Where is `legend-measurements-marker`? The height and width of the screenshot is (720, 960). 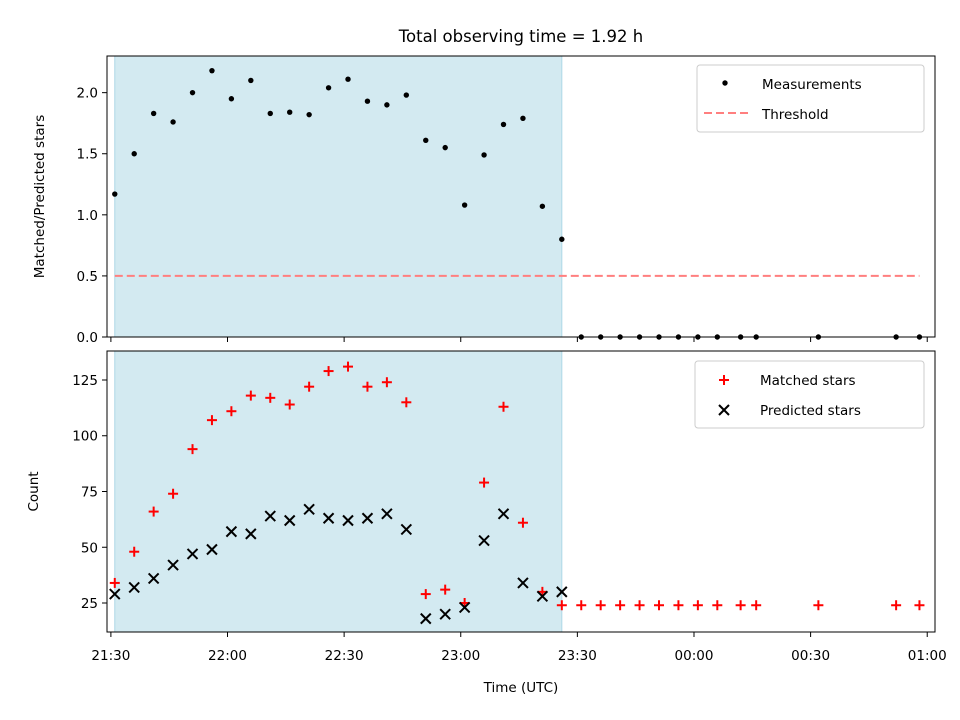
legend-measurements-marker is located at coordinates (725, 83).